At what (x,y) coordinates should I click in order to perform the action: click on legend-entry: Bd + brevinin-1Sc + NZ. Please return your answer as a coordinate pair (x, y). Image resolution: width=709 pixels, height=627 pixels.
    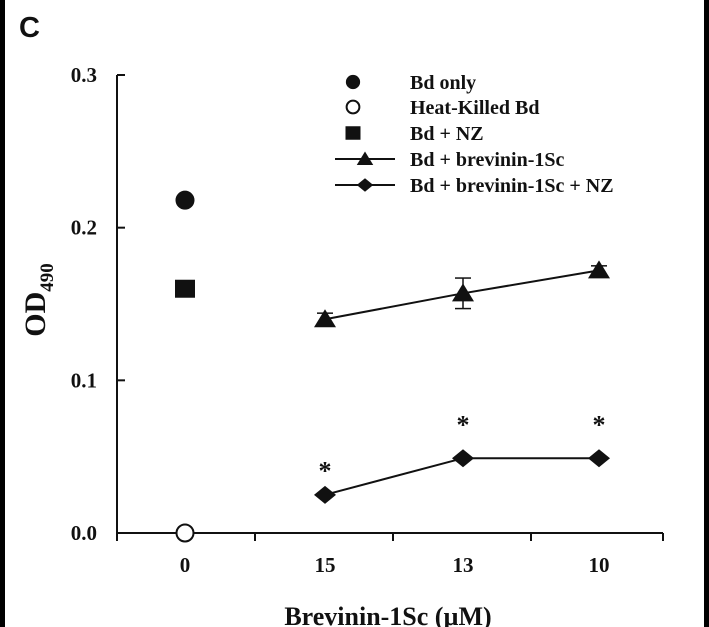
    Looking at the image, I should click on (474, 186).